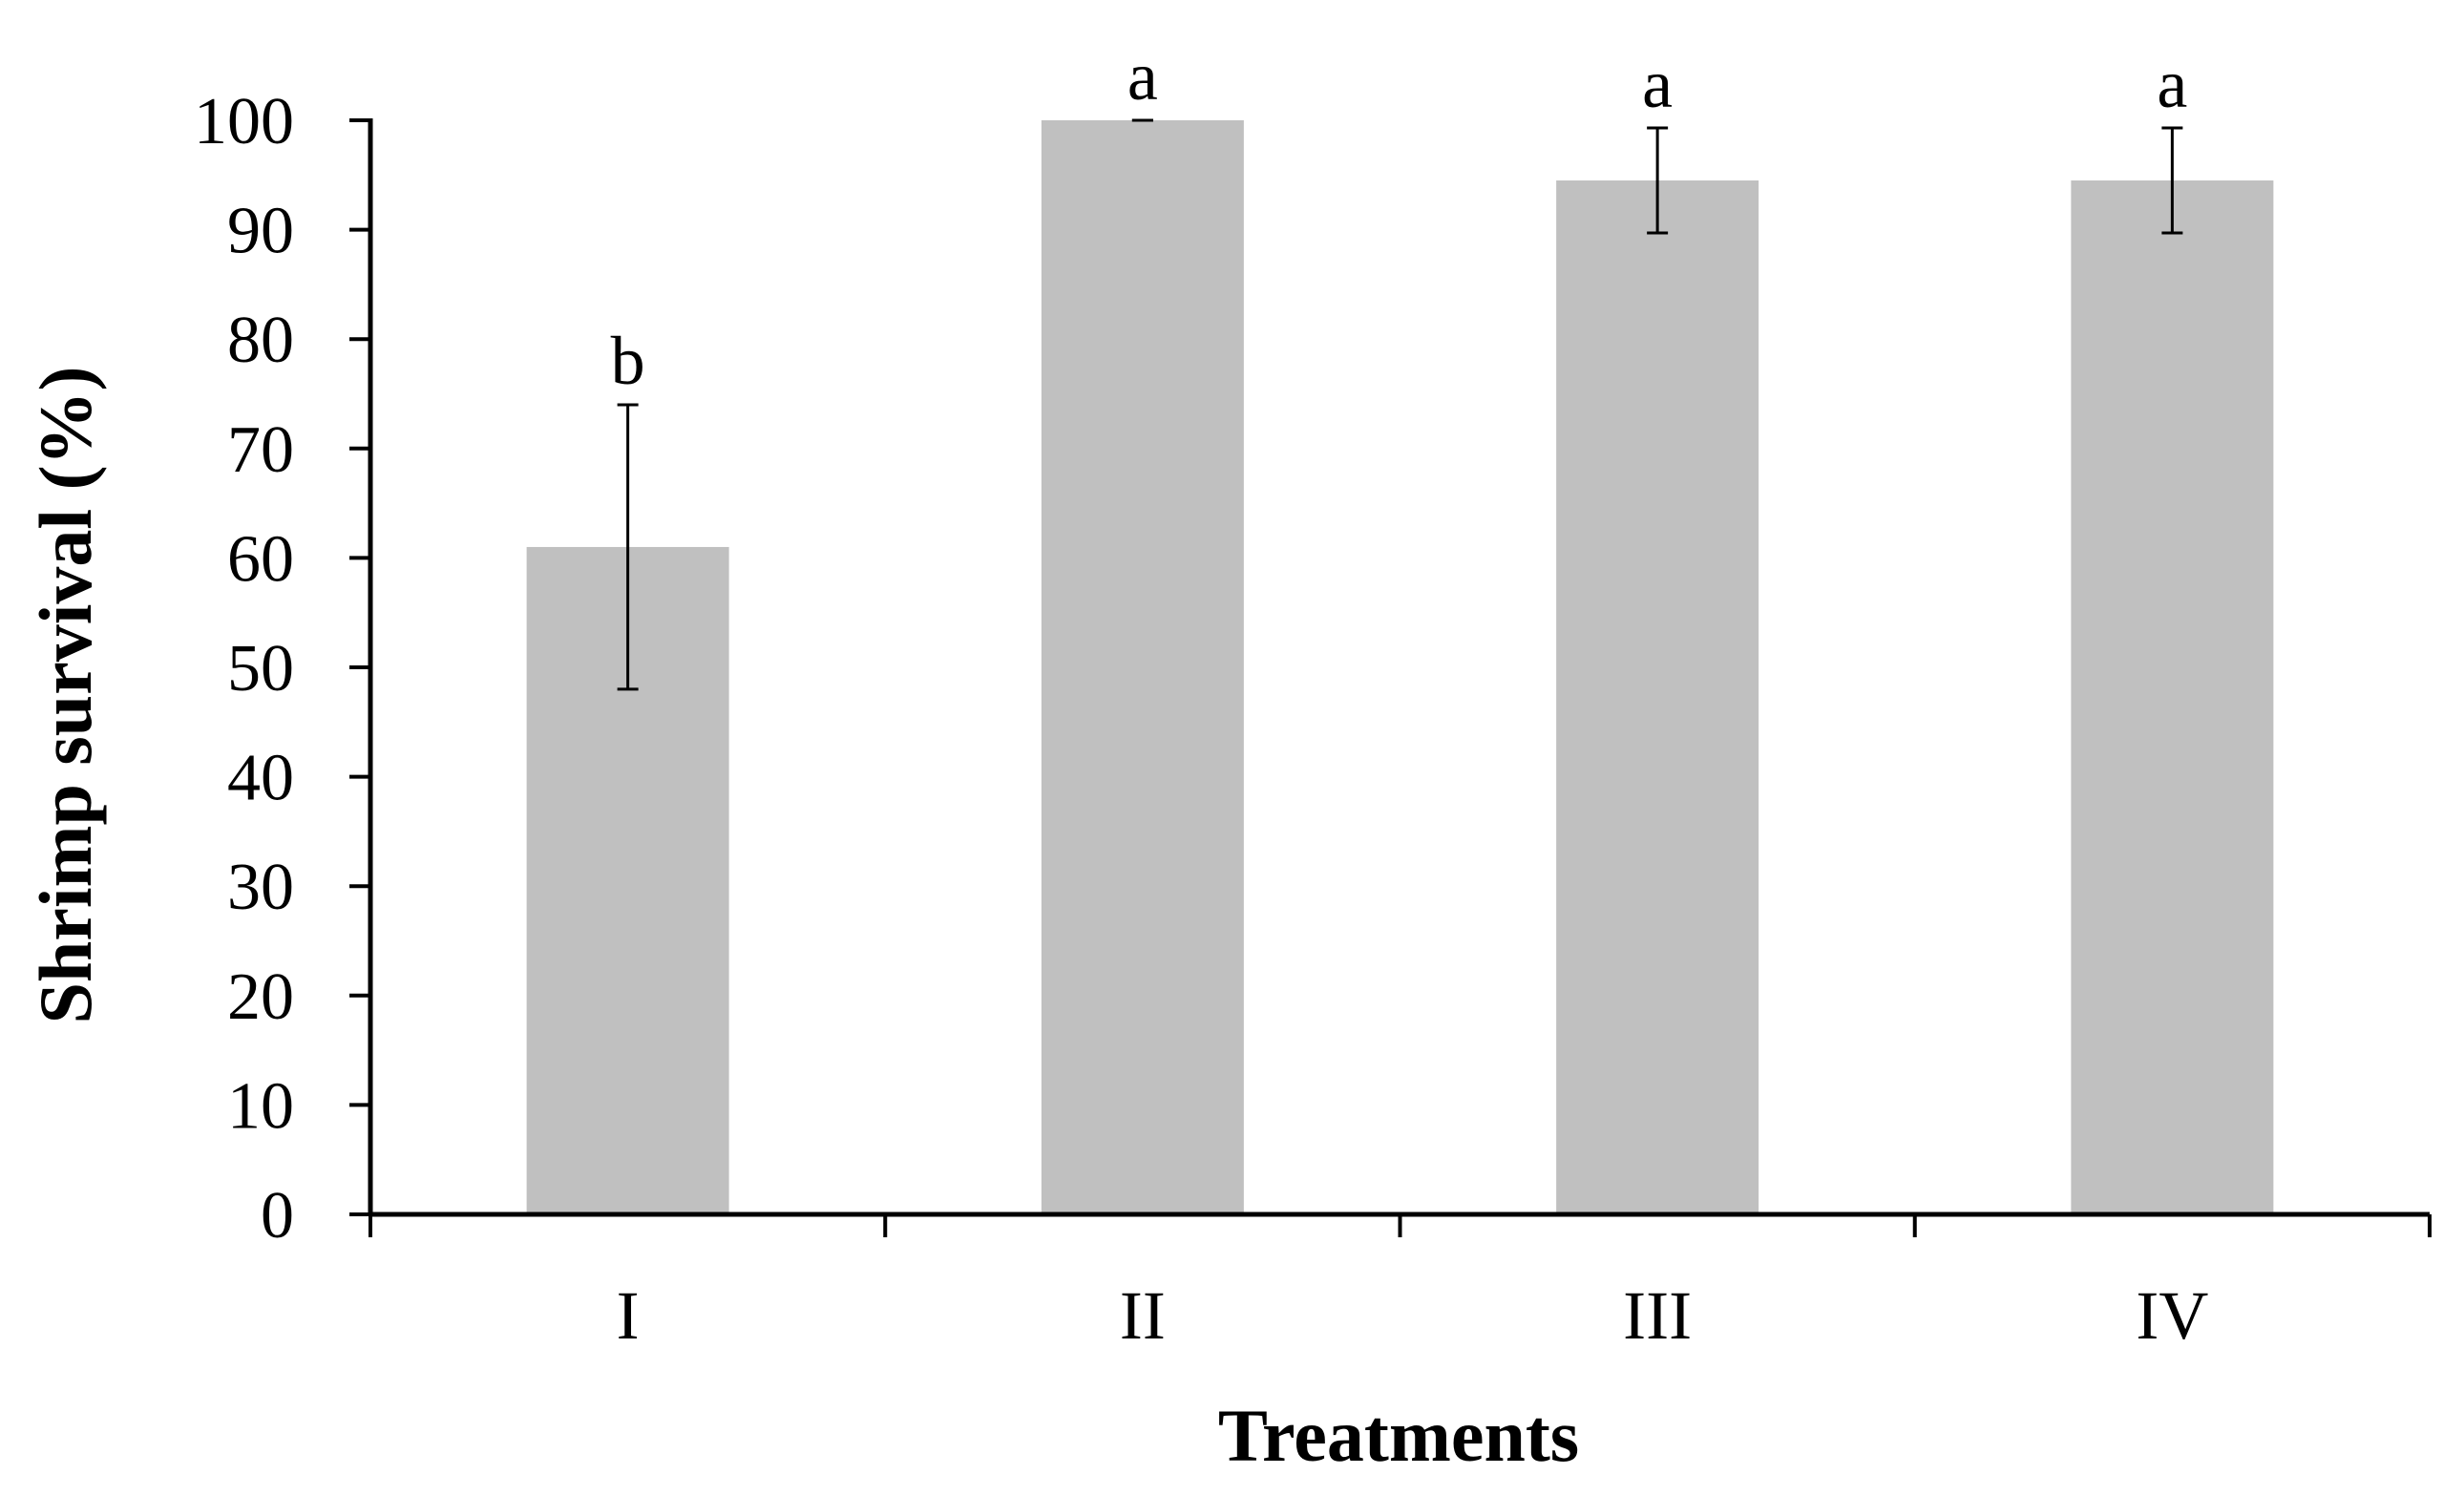 Image resolution: width=2464 pixels, height=1496 pixels. I want to click on y-tick-label-50: 50, so click(260, 669).